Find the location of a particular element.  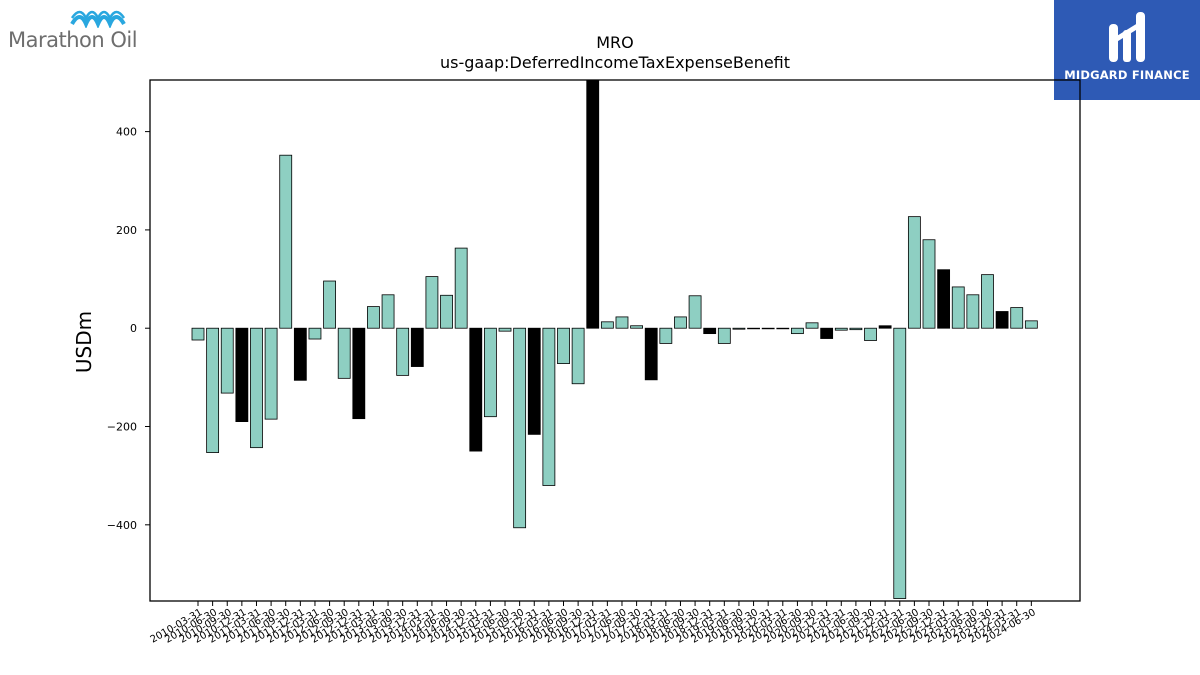

midgard-finance-logo: MIDGARD FINANCE is located at coordinates (1127, 50).